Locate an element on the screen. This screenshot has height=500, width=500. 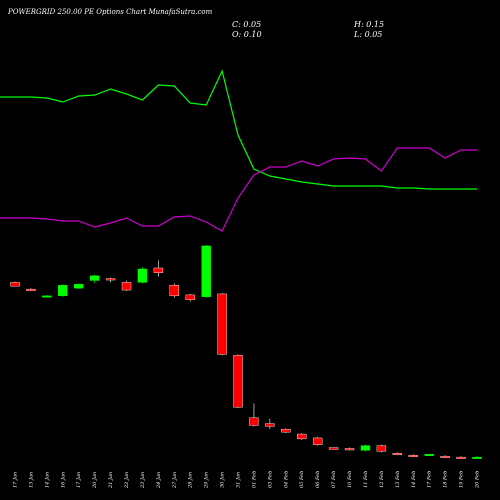
x-tick-label: 04 Feb is located at coordinates (286, 479).